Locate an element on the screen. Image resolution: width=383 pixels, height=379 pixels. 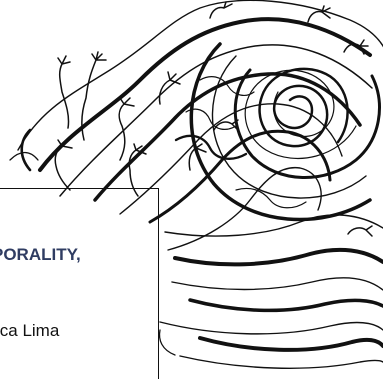
title-fragment-text: PORALITY, is located at coordinates (40, 254).